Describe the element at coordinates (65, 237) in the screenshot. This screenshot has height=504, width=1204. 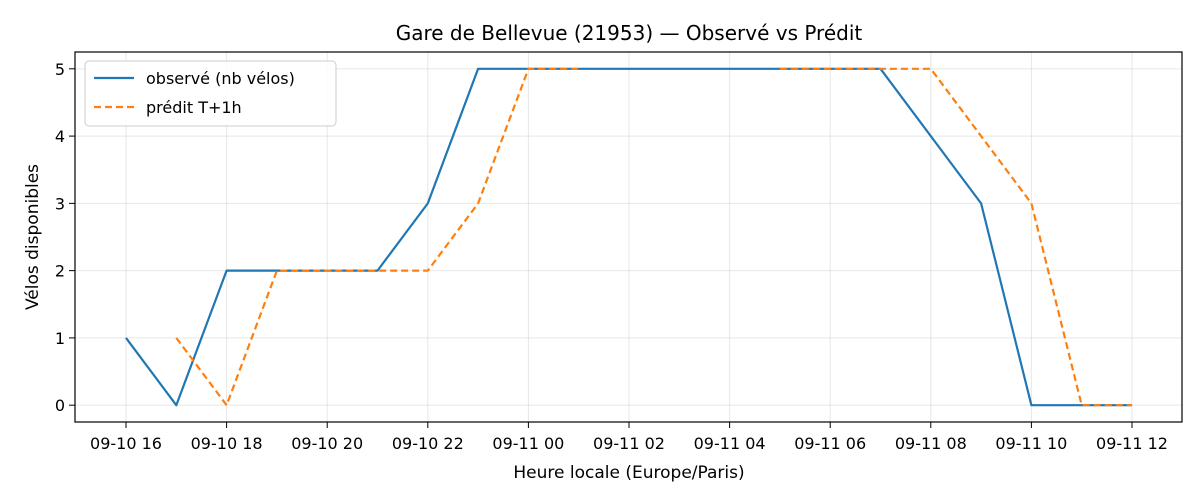
I see `y-axis-ticks: 0 1 2 3 4 5` at that location.